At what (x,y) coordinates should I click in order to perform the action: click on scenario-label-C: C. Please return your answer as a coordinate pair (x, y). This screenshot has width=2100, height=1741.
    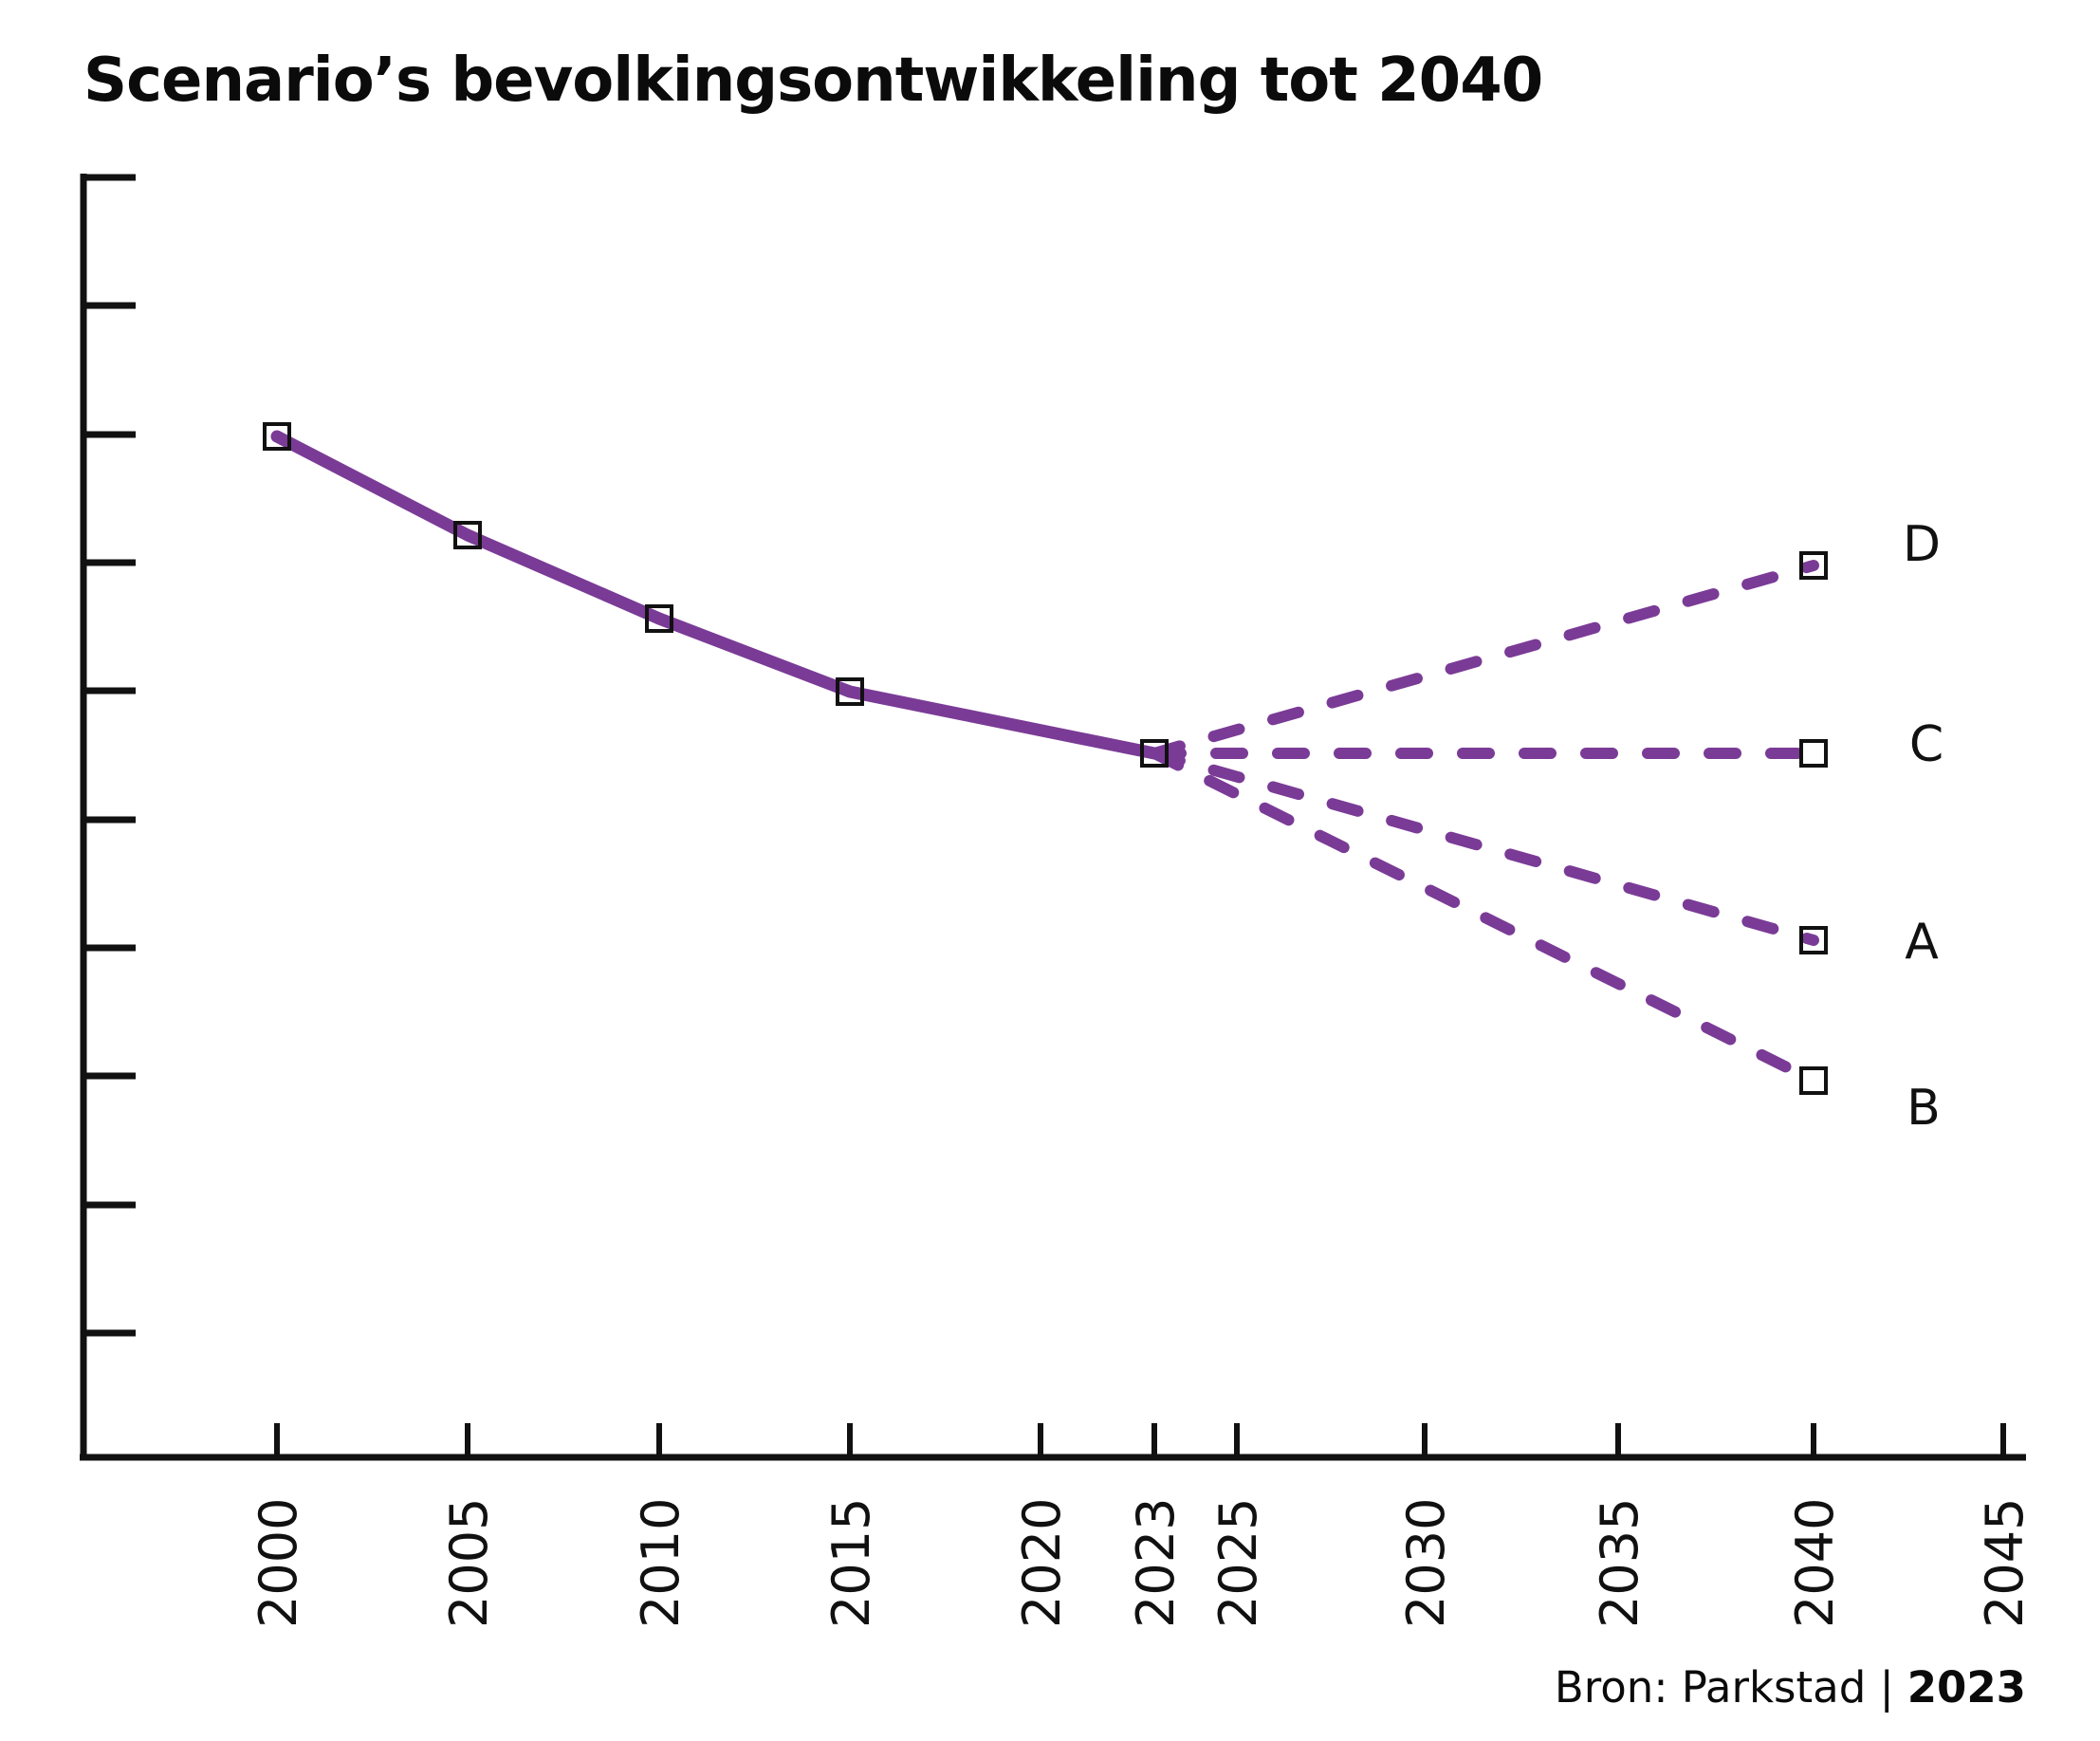
    Looking at the image, I should click on (1926, 745).